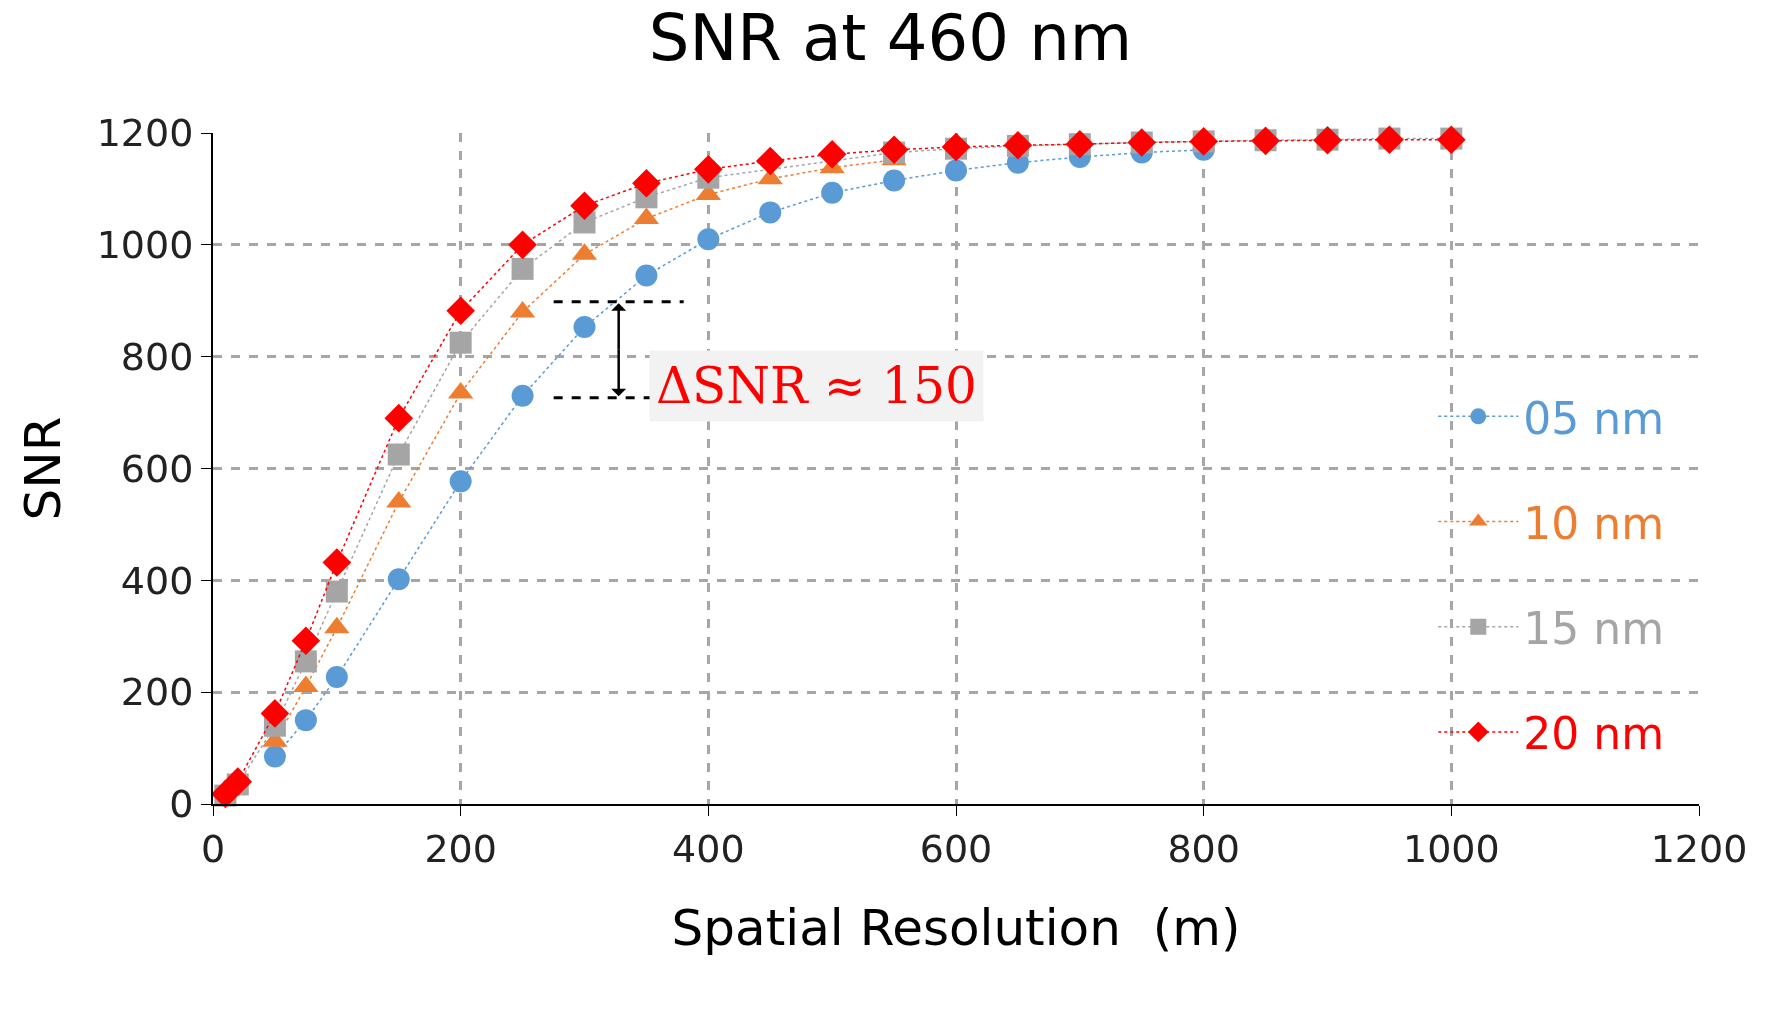  What do you see at coordinates (956, 927) in the screenshot?
I see `x-axis-title: Spatial Resolution (m)` at bounding box center [956, 927].